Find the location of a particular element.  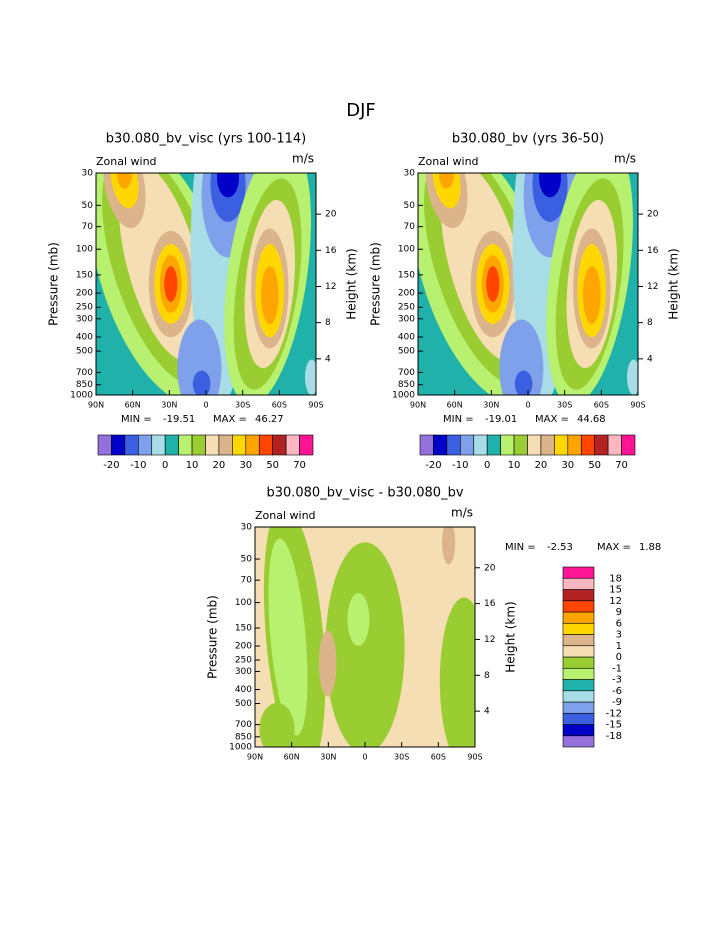

y2-tick-label: 4 is located at coordinates (328, 359).